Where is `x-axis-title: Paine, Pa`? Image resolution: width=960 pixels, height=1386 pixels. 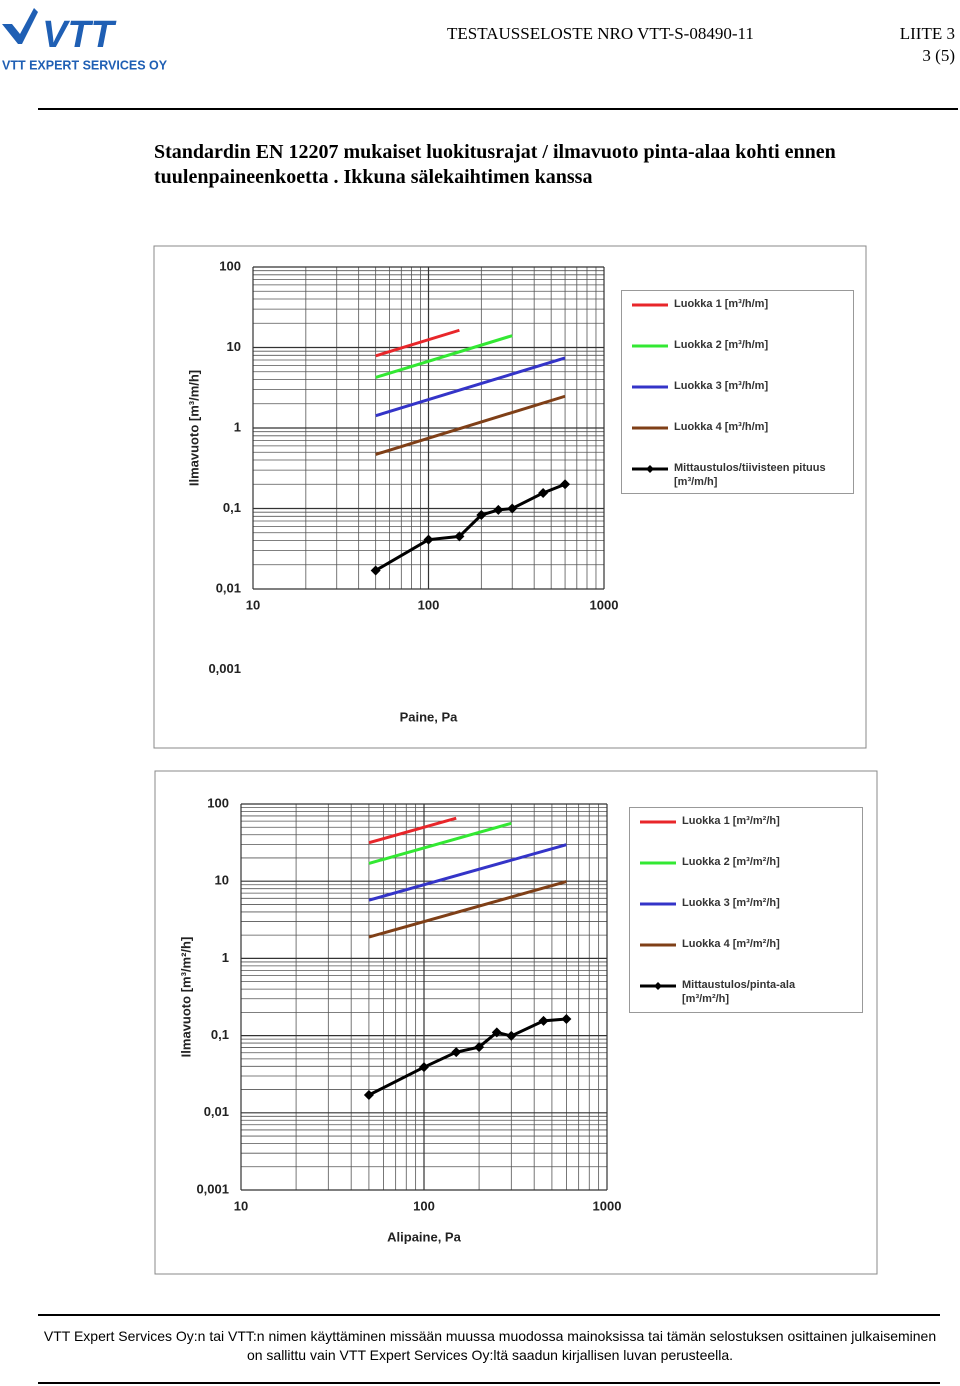
x-axis-title: Paine, Pa is located at coordinates (429, 716).